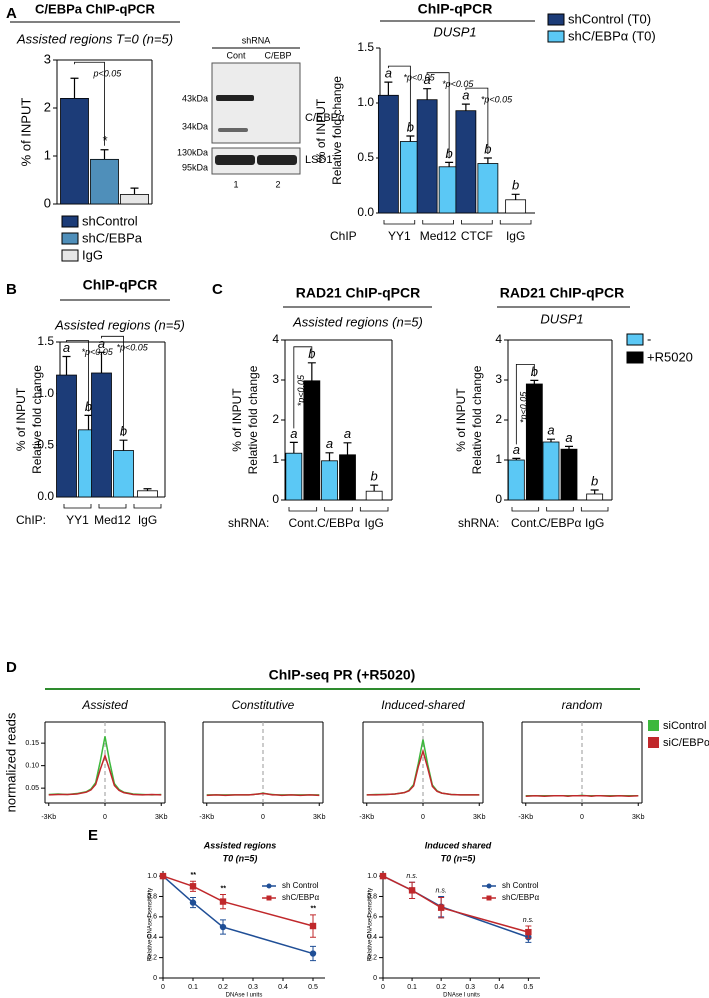 This screenshot has height=998, width=709. What do you see at coordinates (670, 356) in the screenshot?
I see `legend-label: +R5020` at bounding box center [670, 356].